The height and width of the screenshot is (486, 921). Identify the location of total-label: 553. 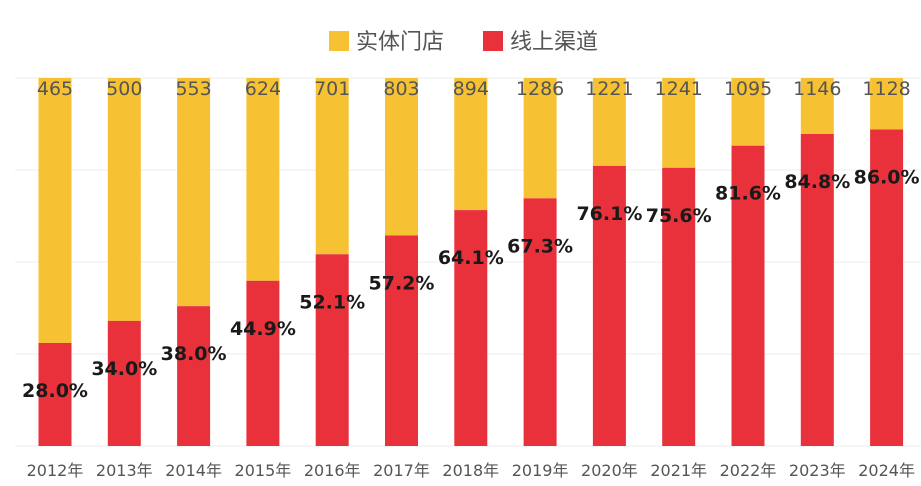
(193, 89).